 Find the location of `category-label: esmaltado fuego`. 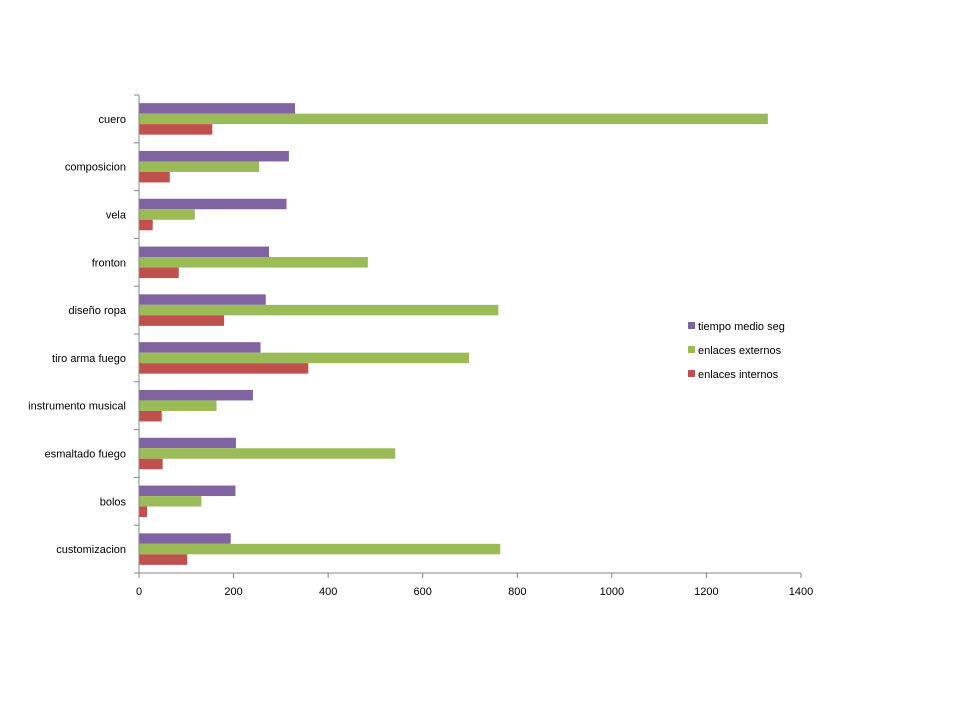

category-label: esmaltado fuego is located at coordinates (85, 455).